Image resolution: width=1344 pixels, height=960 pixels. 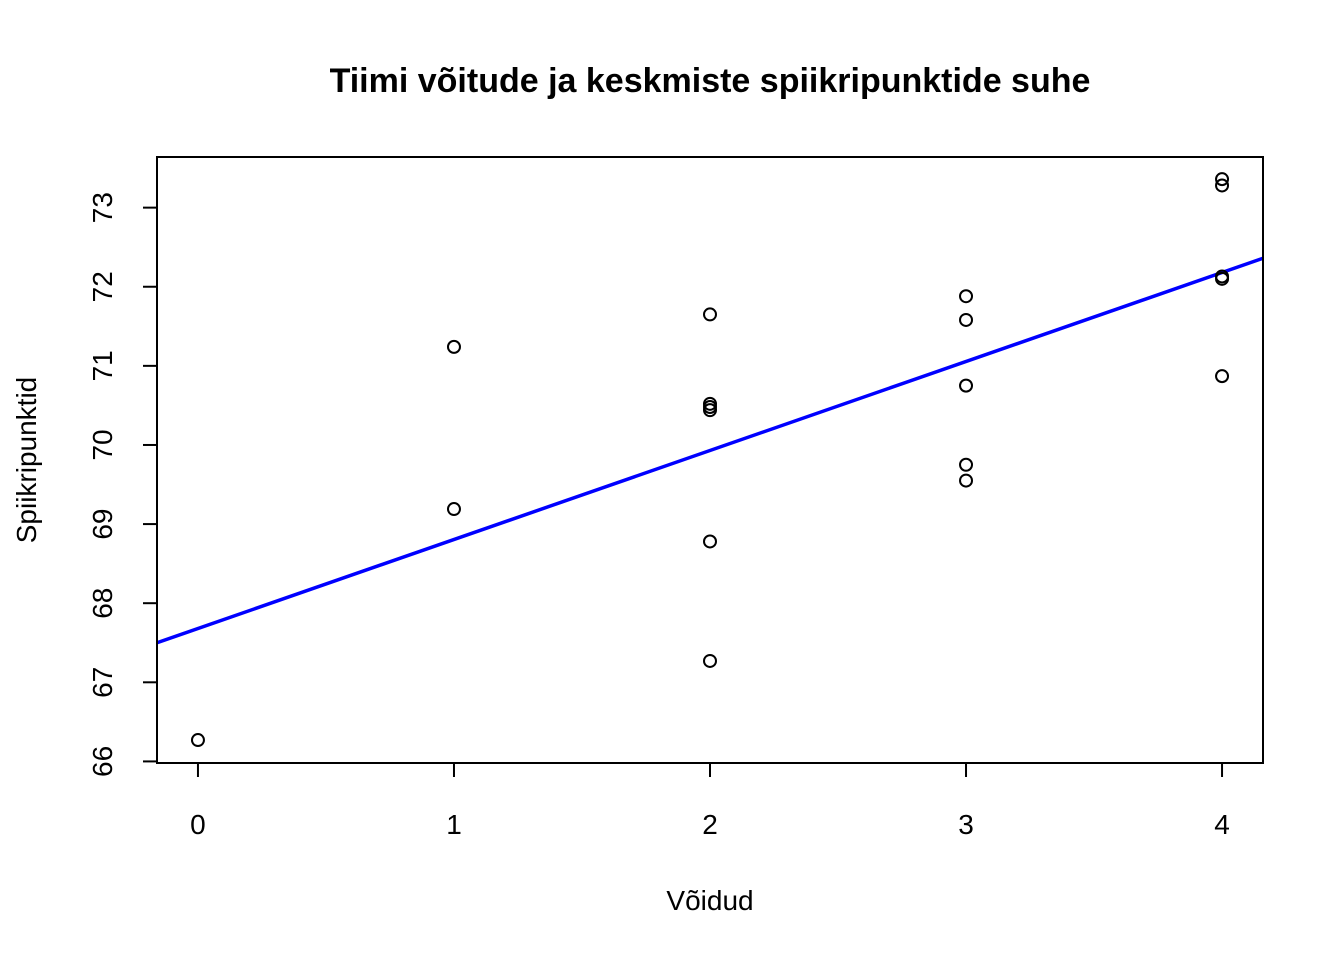 What do you see at coordinates (102, 365) in the screenshot?
I see `y-tick-label: 71` at bounding box center [102, 365].